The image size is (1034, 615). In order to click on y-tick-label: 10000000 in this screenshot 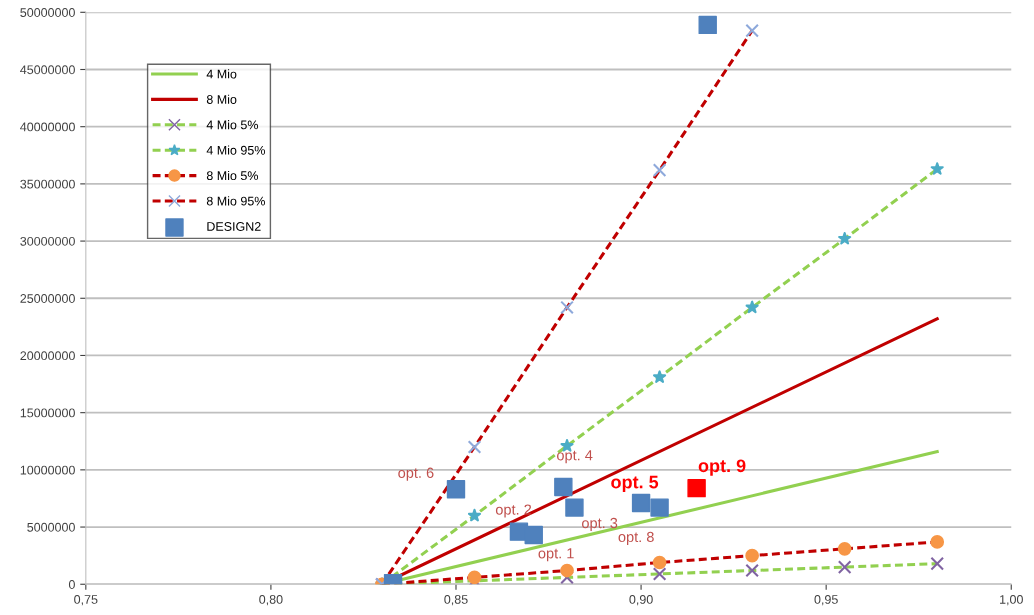, I will do `click(47, 470)`.